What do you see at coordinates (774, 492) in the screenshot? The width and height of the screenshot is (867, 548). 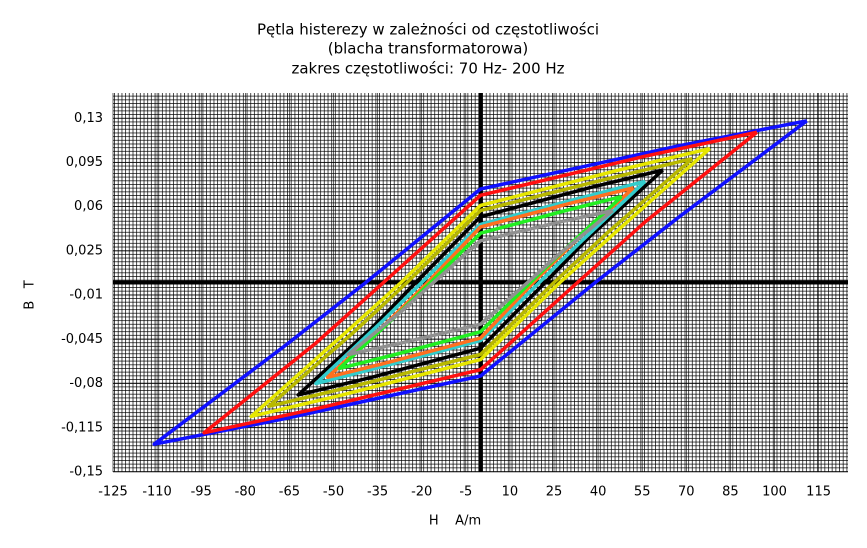 I see `x-tick-label: 100` at bounding box center [774, 492].